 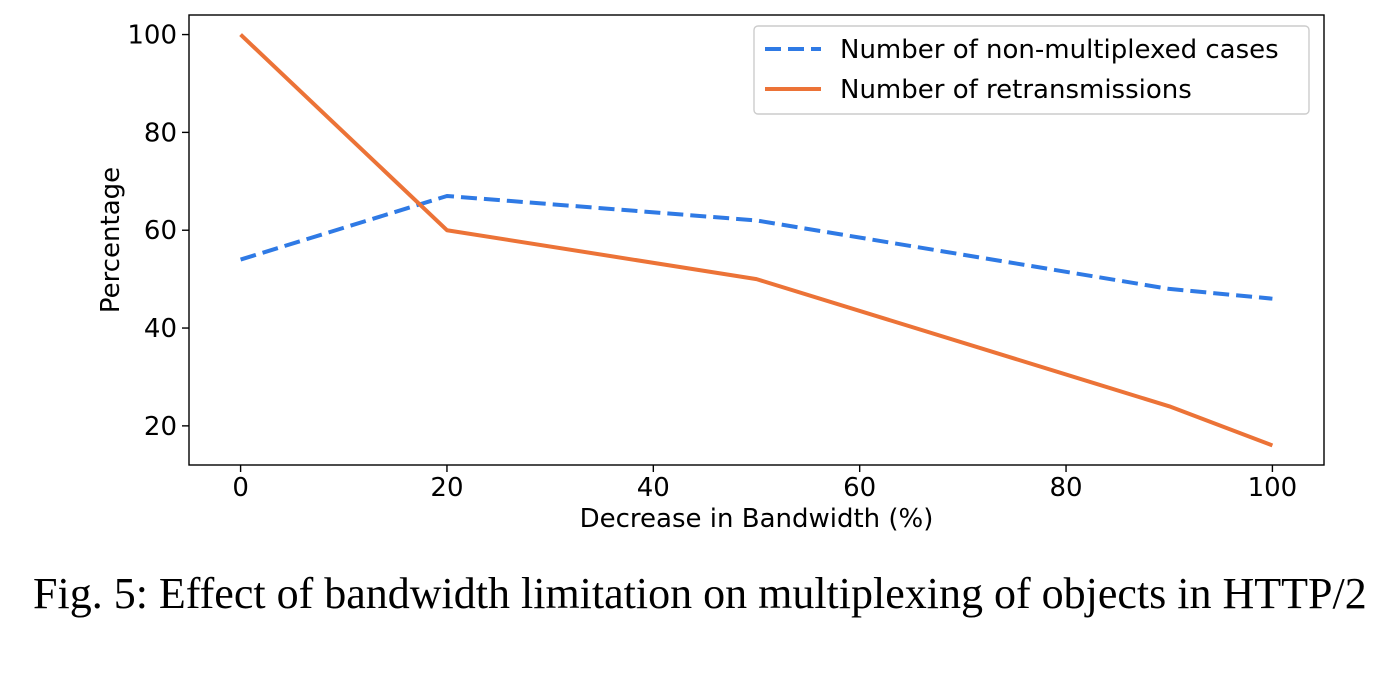 I want to click on y-tick-label: 40, so click(x=160, y=329).